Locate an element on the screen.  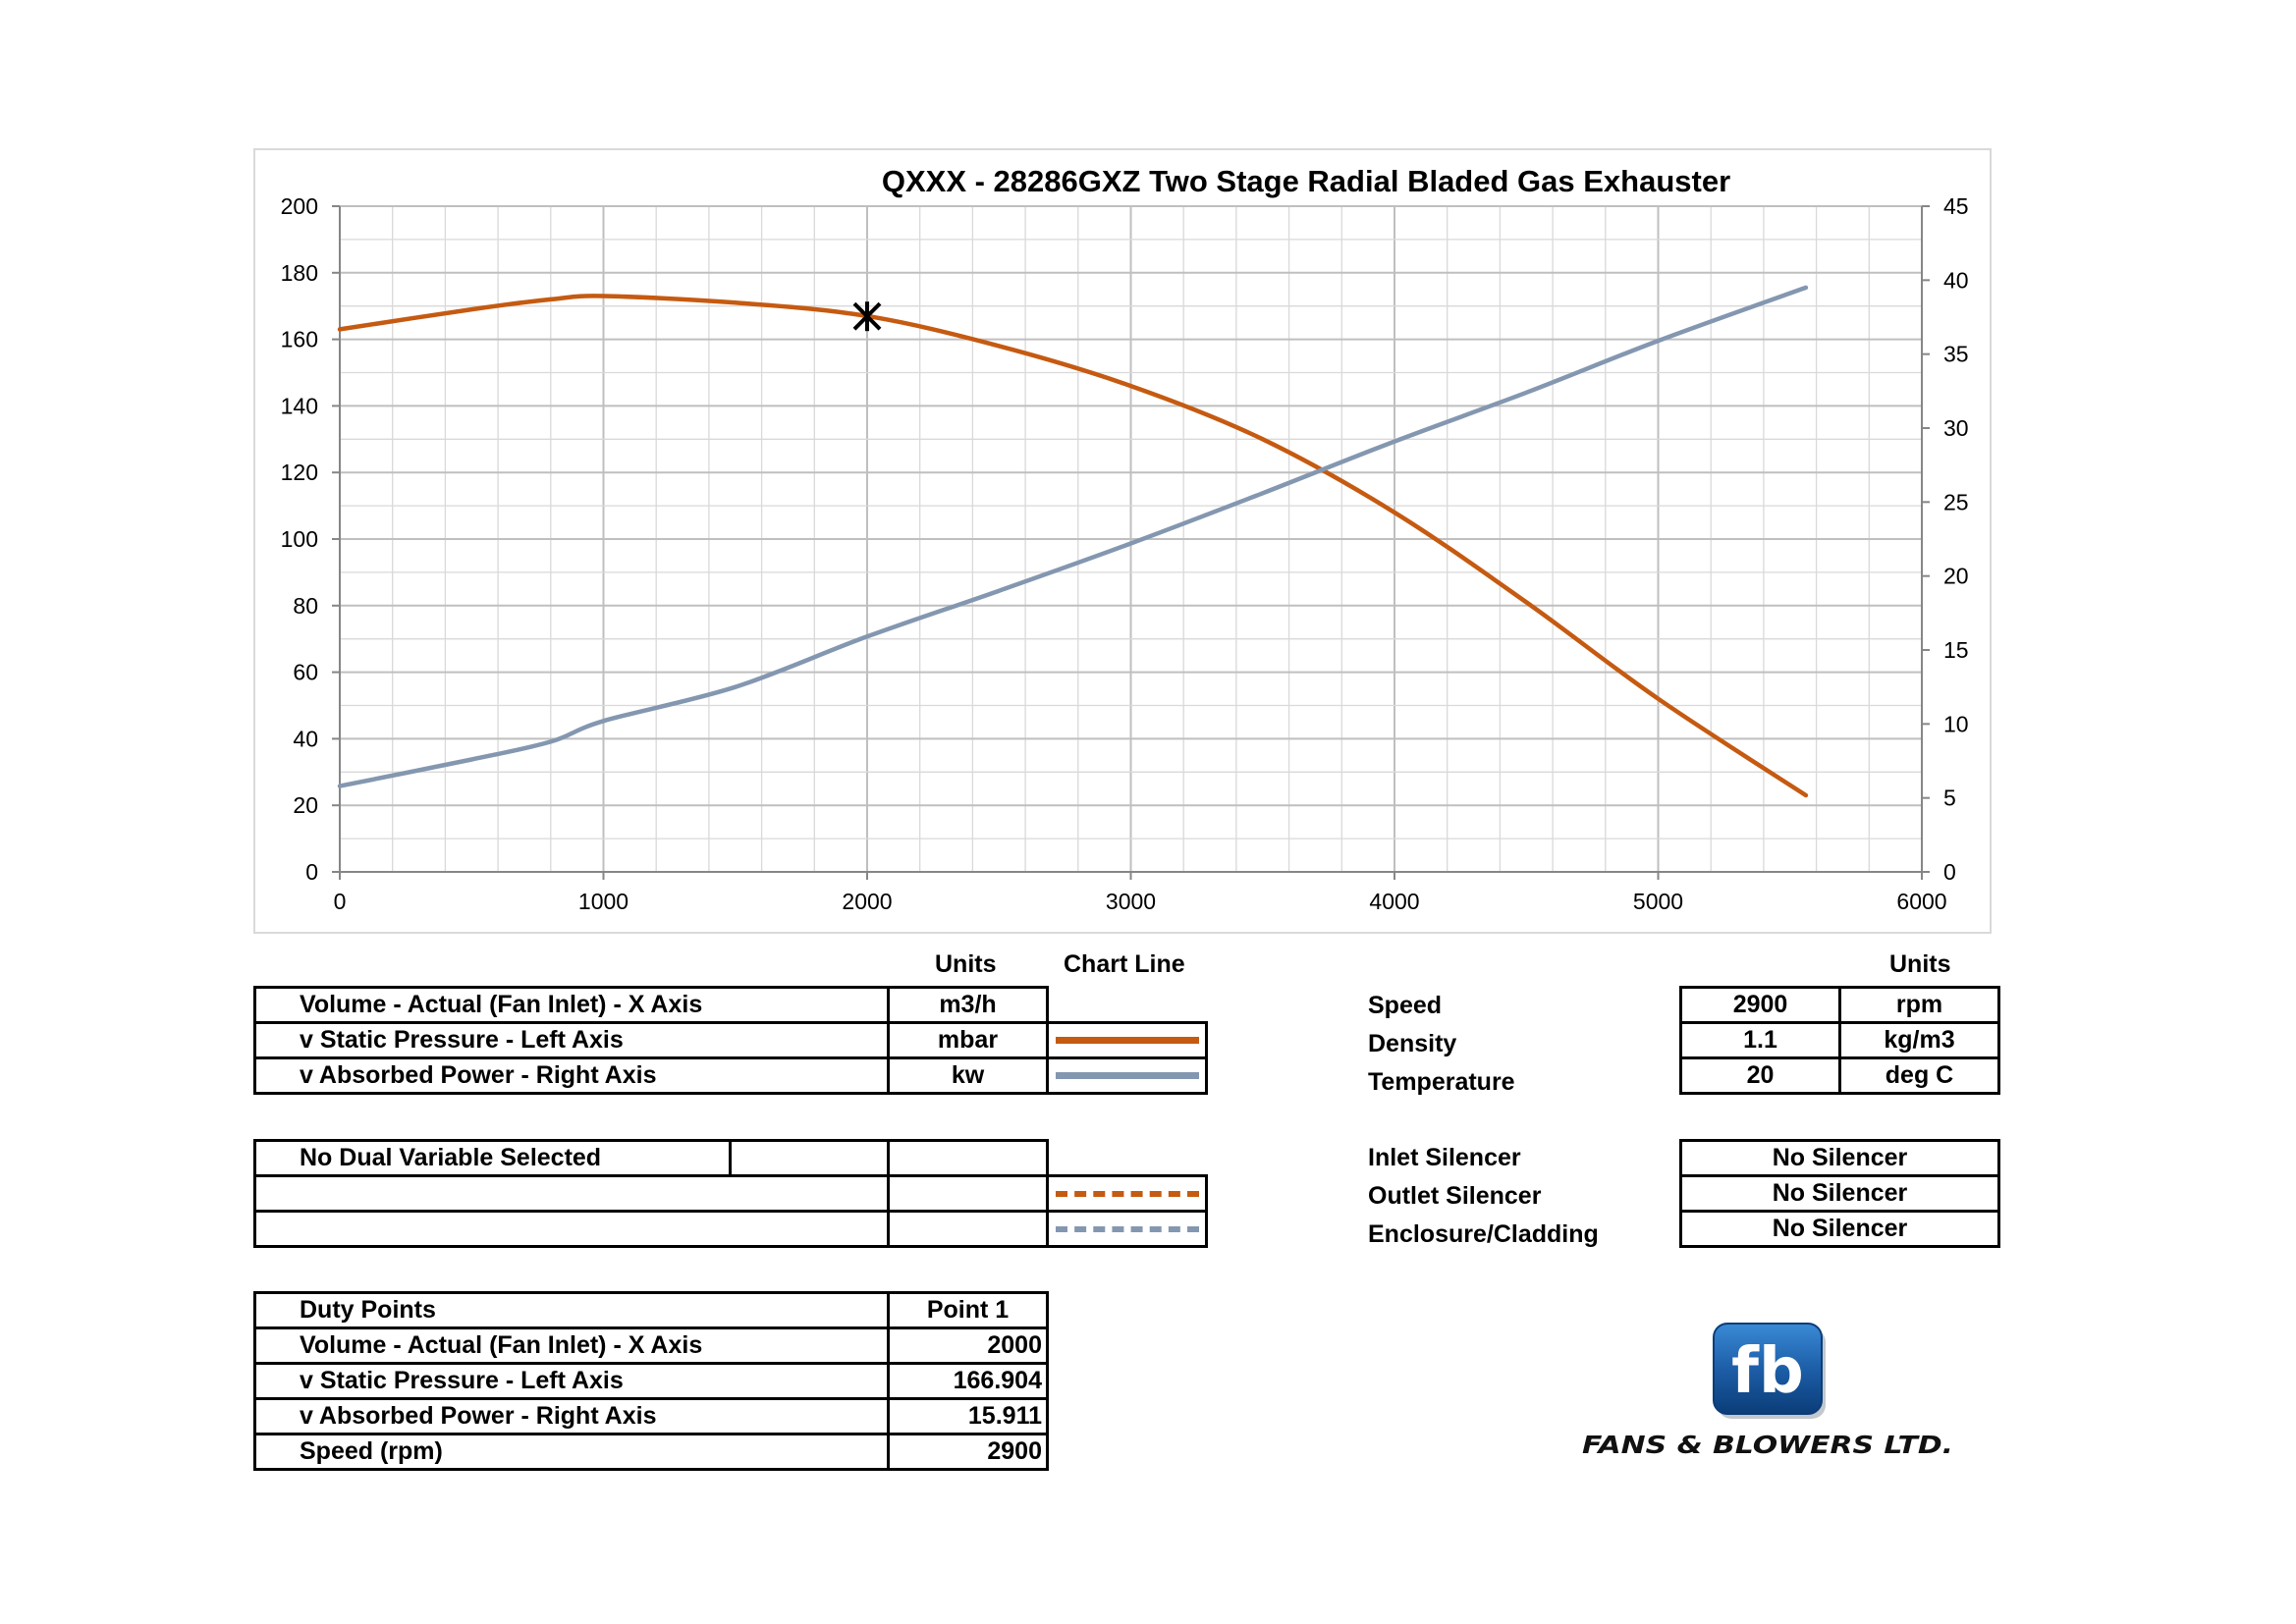
table-row: v Absorbed Power - Right Axis kw is located at coordinates (730, 1075).